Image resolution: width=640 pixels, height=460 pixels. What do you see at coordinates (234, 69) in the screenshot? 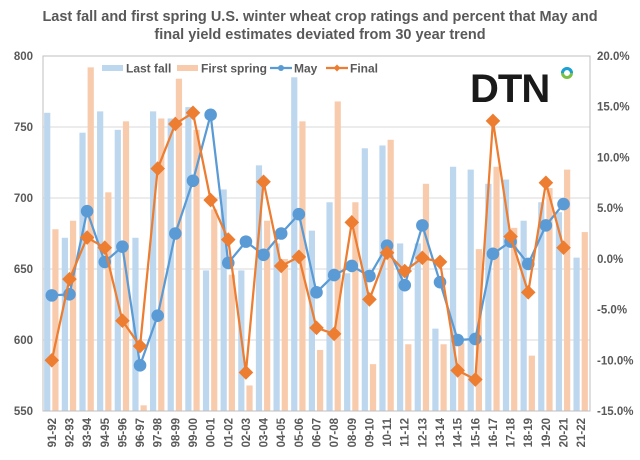
I see `legend-label-first-spring: First spring` at bounding box center [234, 69].